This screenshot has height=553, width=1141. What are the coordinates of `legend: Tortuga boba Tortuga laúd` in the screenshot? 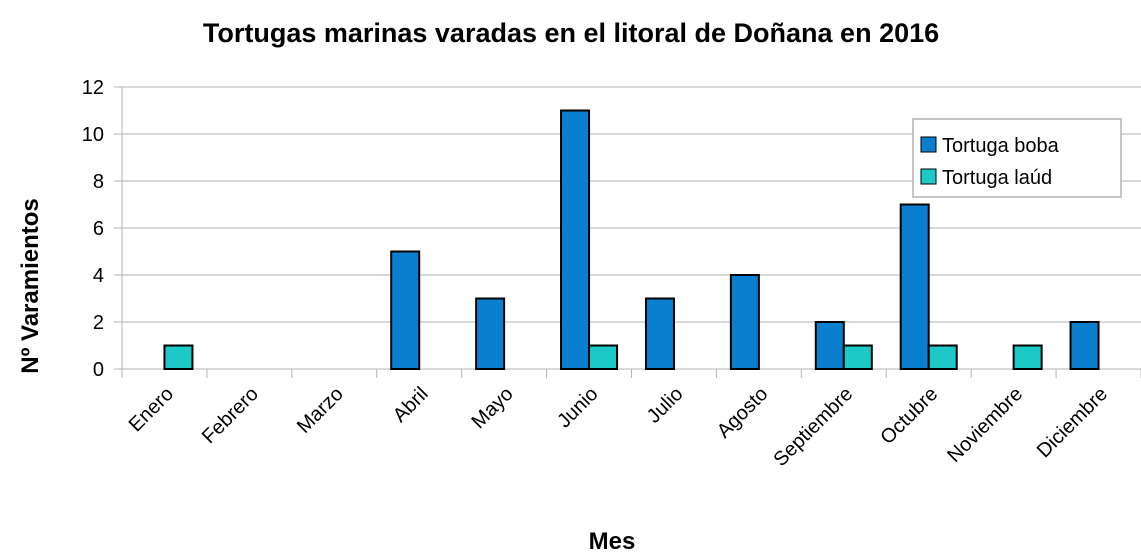 It's located at (1017, 158).